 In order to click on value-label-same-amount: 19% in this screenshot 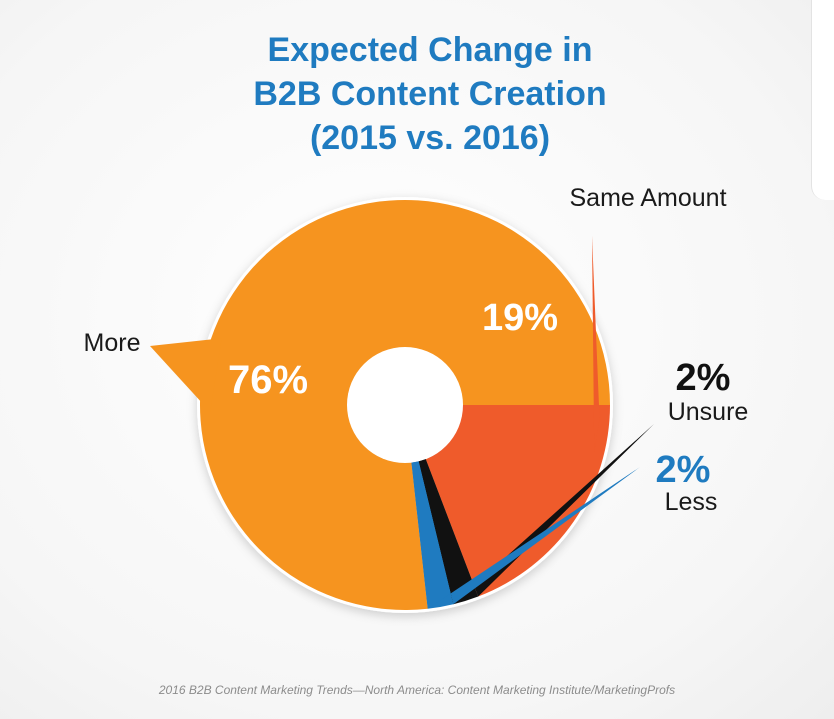, I will do `click(520, 318)`.